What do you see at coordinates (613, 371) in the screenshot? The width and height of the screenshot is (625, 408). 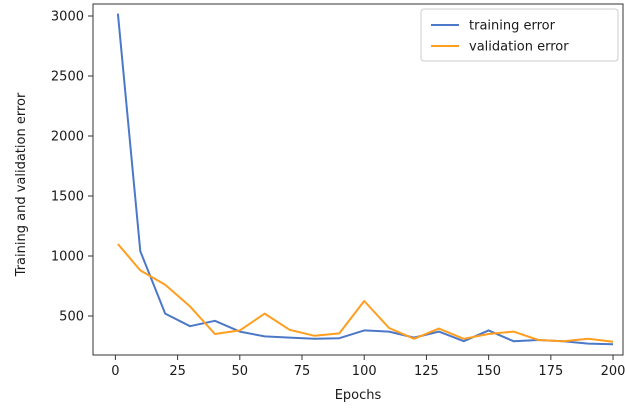 I see `x-tick-label: 200` at bounding box center [613, 371].